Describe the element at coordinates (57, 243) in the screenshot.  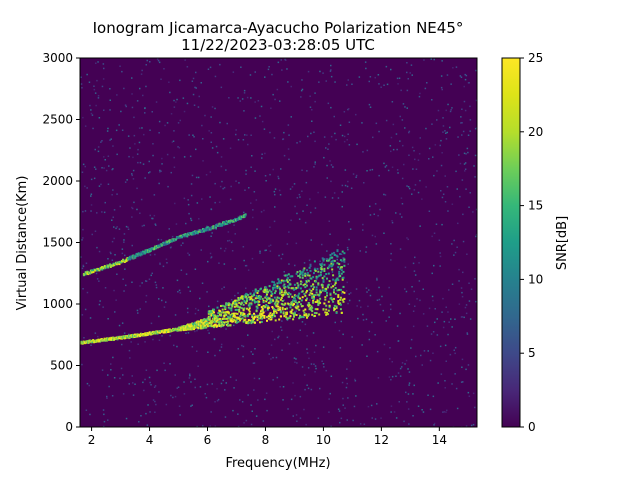
I see `y-tick-label: 1500` at that location.